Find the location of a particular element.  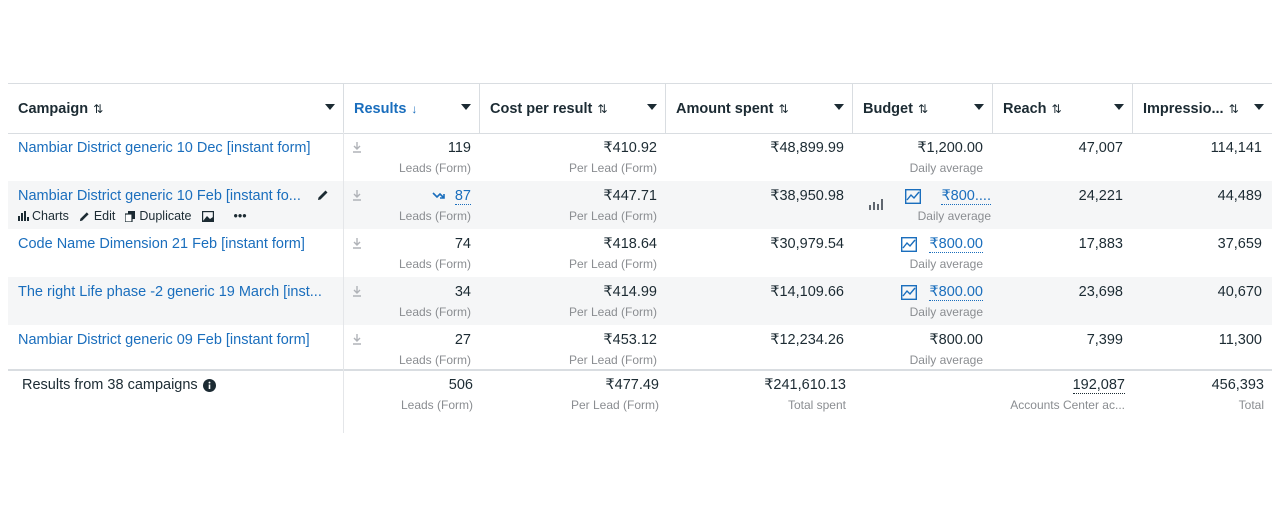

sort-desc-icon: ↓ is located at coordinates (414, 108).